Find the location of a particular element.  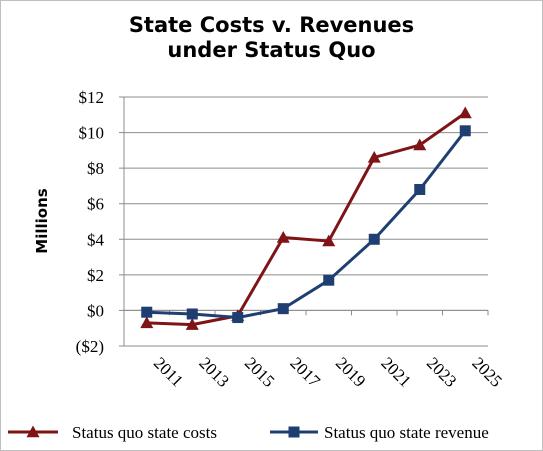

y-tick-label: $10 is located at coordinates (92, 133).